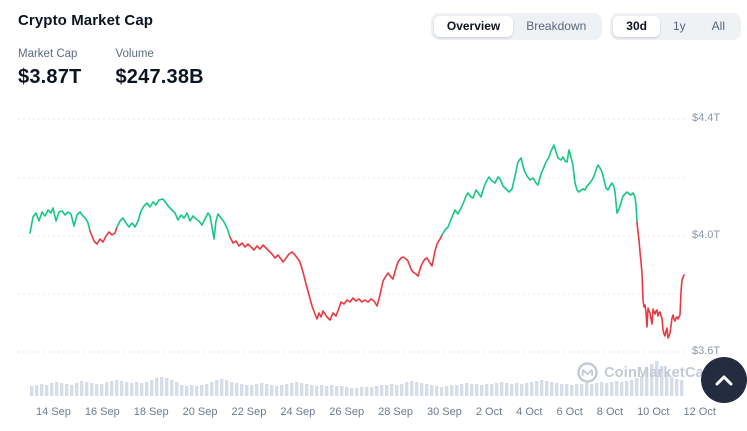 The image size is (747, 431). Describe the element at coordinates (298, 412) in the screenshot. I see `x-axis-label: 24 Sep` at that location.